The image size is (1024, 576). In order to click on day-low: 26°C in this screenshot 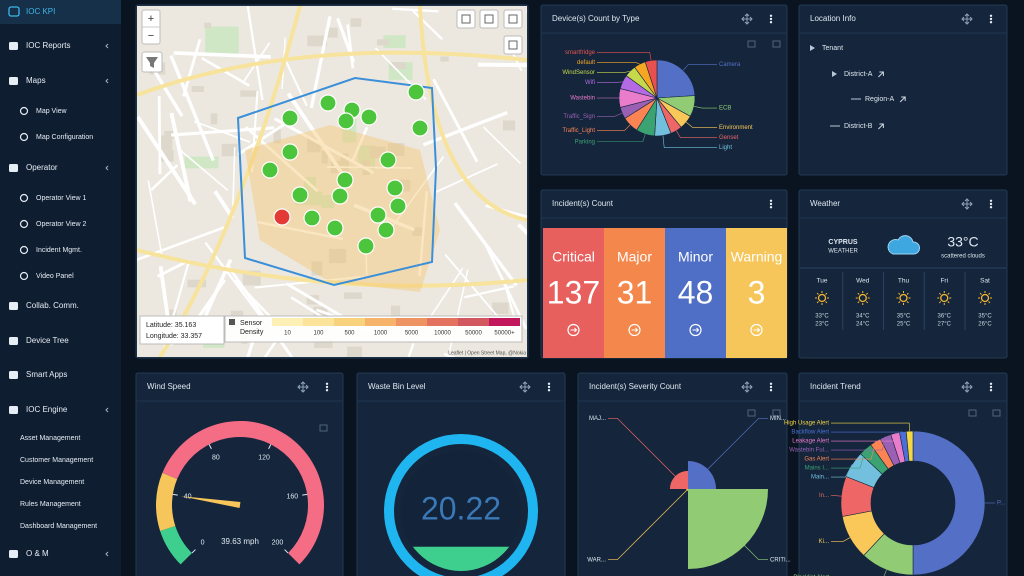, I will do `click(985, 325)`.